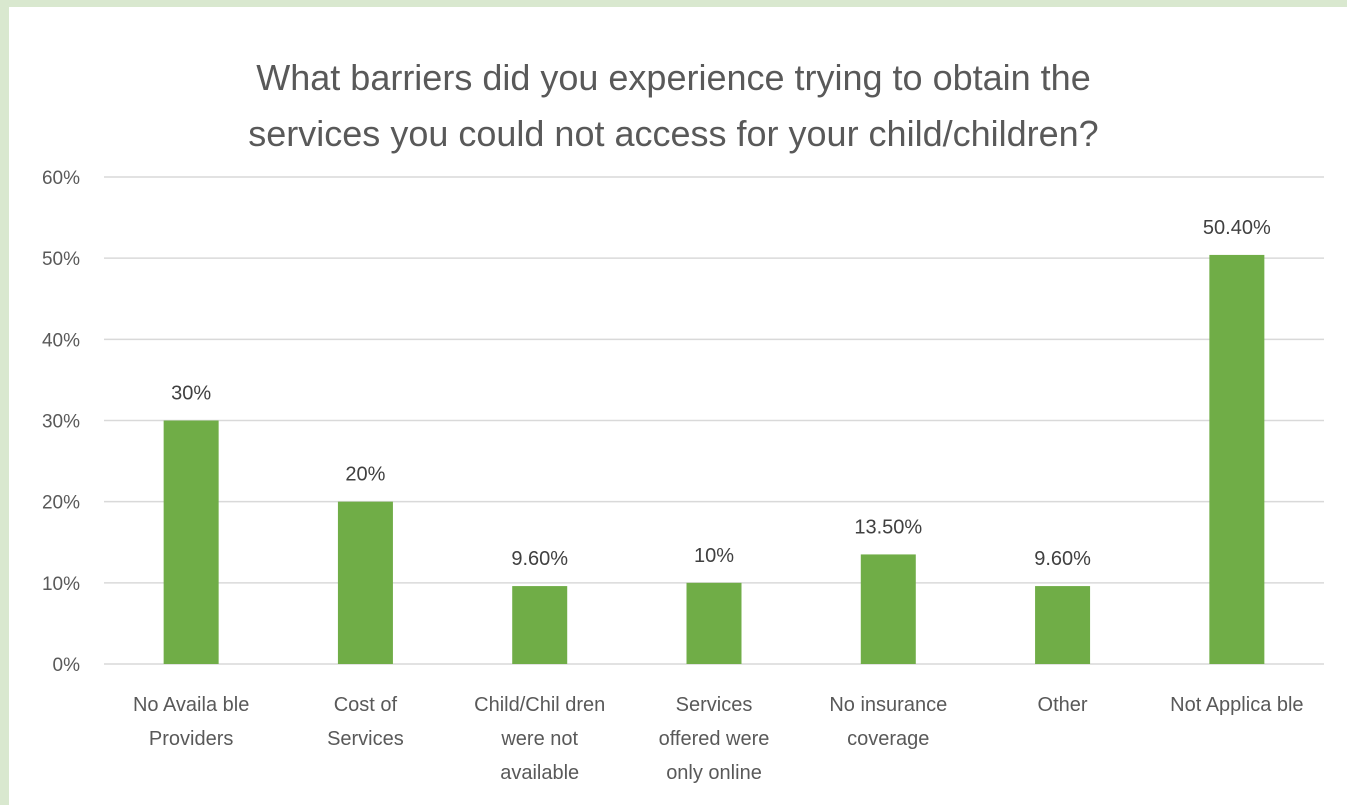 This screenshot has width=1347, height=805. I want to click on x-category-label: Cost of, so click(366, 705).